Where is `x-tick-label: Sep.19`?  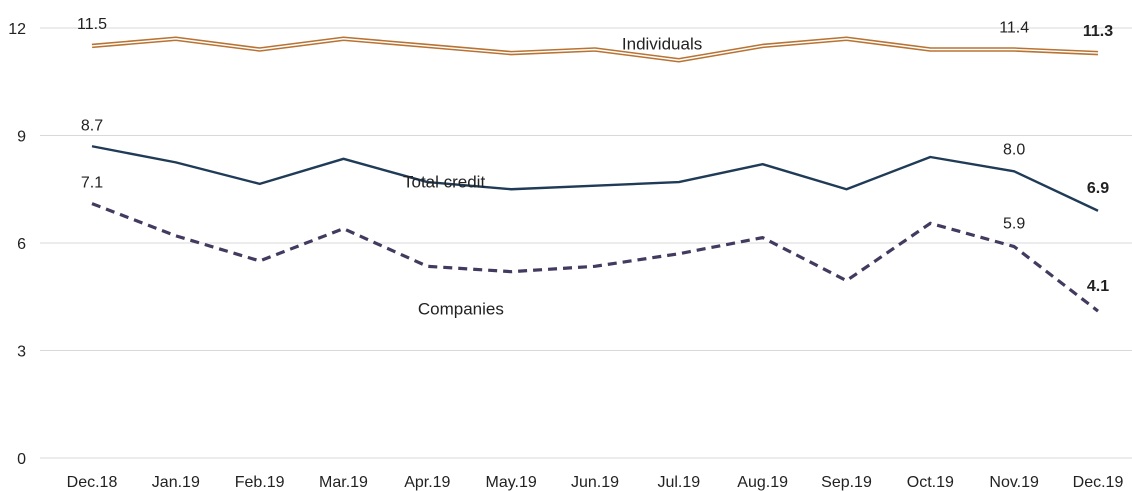 x-tick-label: Sep.19 is located at coordinates (846, 482).